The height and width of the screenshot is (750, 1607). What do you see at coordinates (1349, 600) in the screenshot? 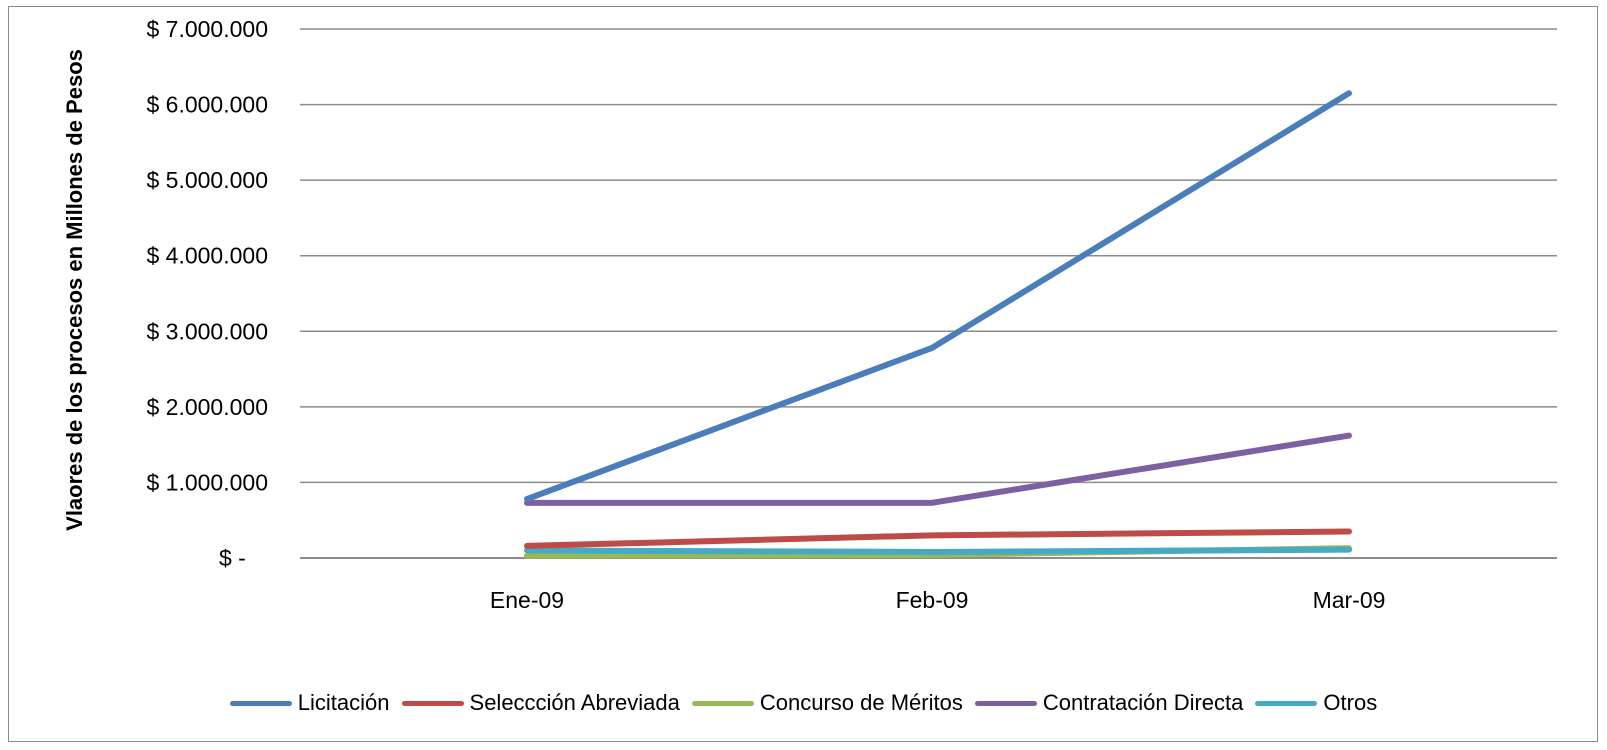
I see `x-tick-label: Mar-09` at bounding box center [1349, 600].